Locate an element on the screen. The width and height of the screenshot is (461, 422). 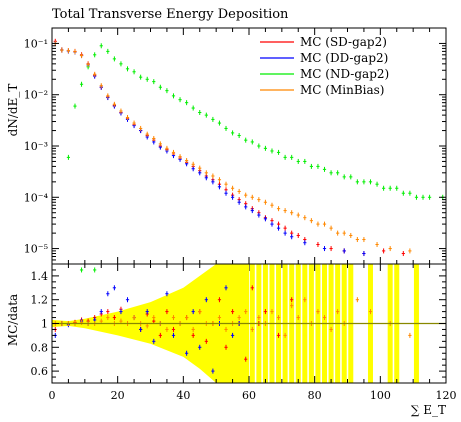
main-y-axis-label: dN/dE_T is located at coordinates (13, 110).